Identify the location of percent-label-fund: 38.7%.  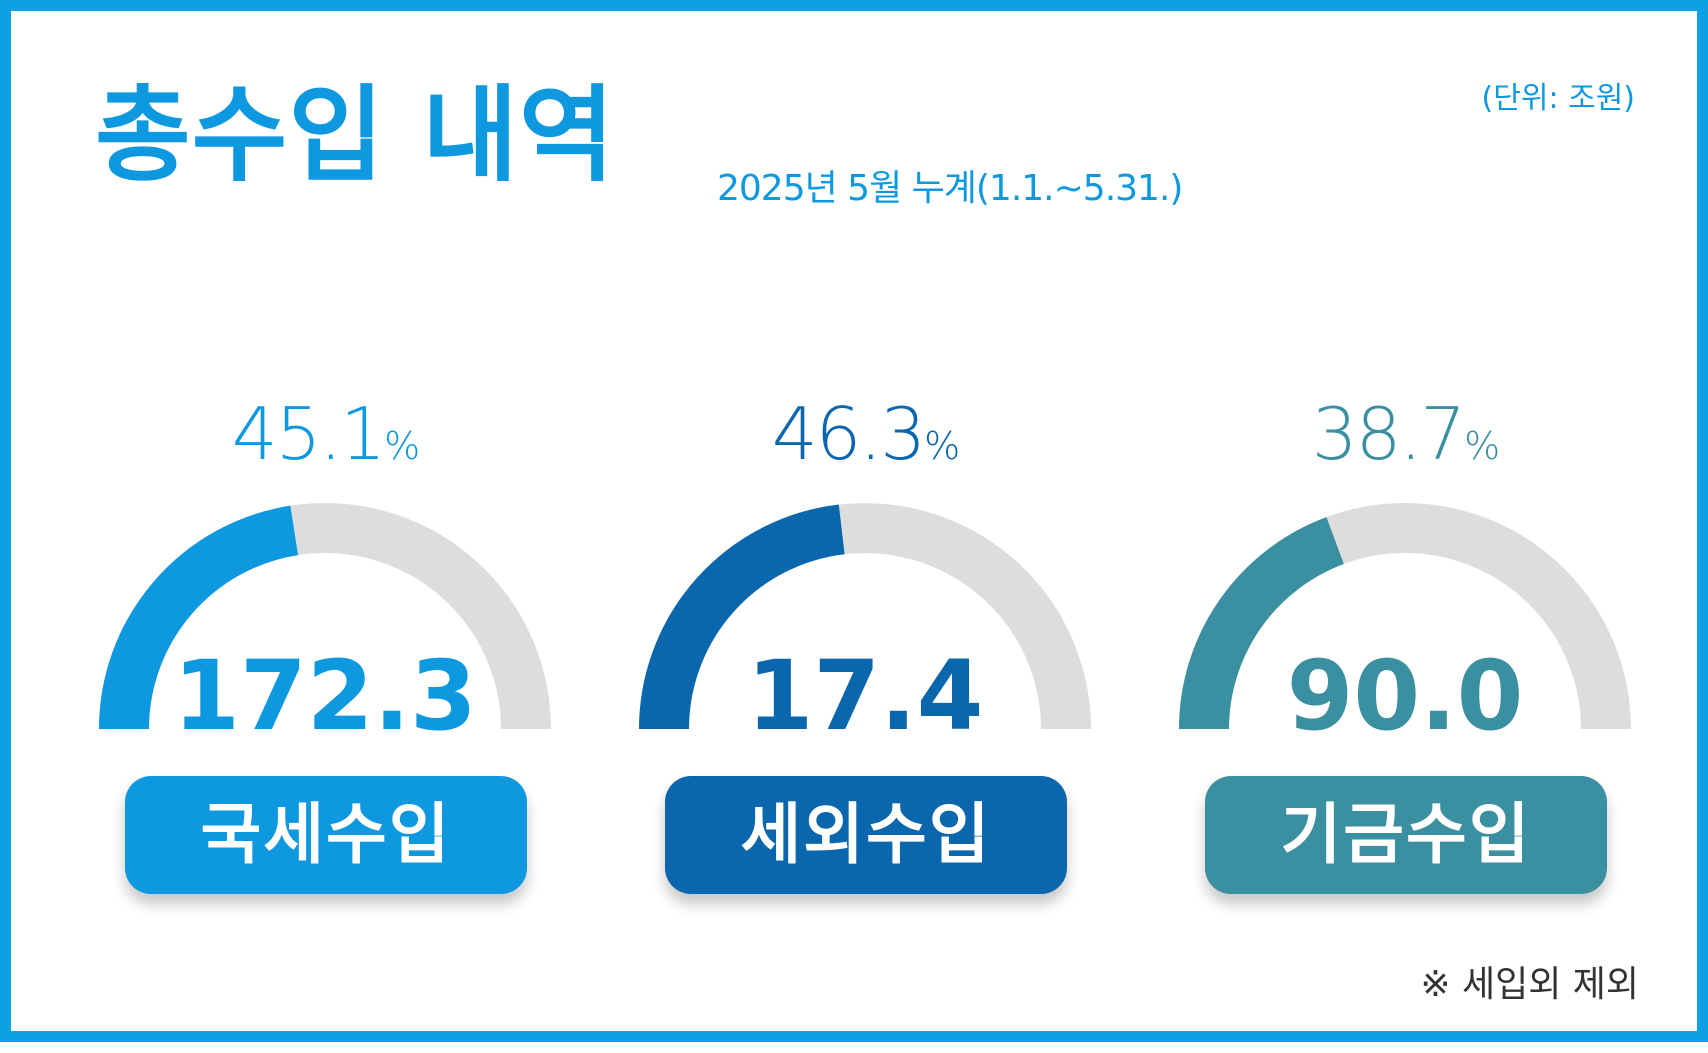
(1405, 434).